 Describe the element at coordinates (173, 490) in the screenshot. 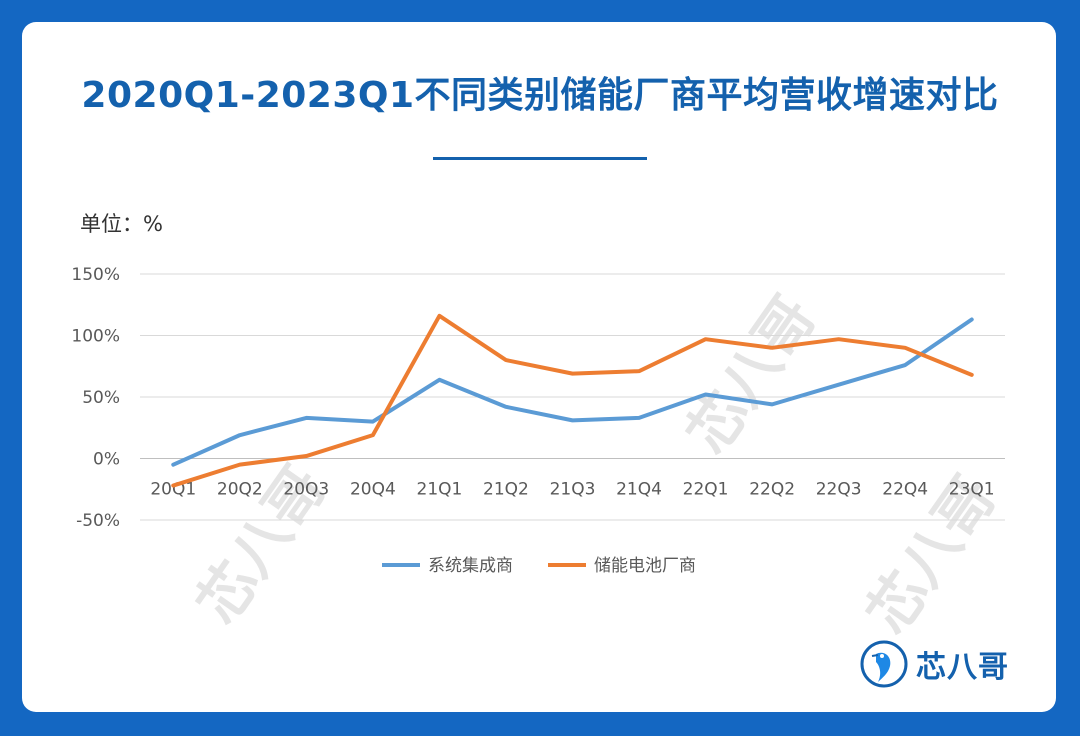

I see `x-tick-label: 20Q1` at that location.